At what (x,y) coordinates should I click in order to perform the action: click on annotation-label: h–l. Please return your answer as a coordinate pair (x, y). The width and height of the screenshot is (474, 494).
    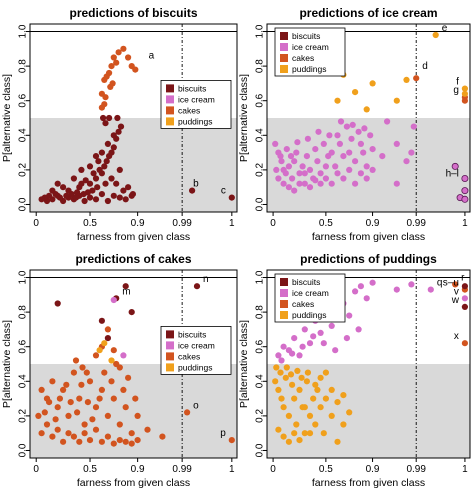
    Looking at the image, I should click on (452, 173).